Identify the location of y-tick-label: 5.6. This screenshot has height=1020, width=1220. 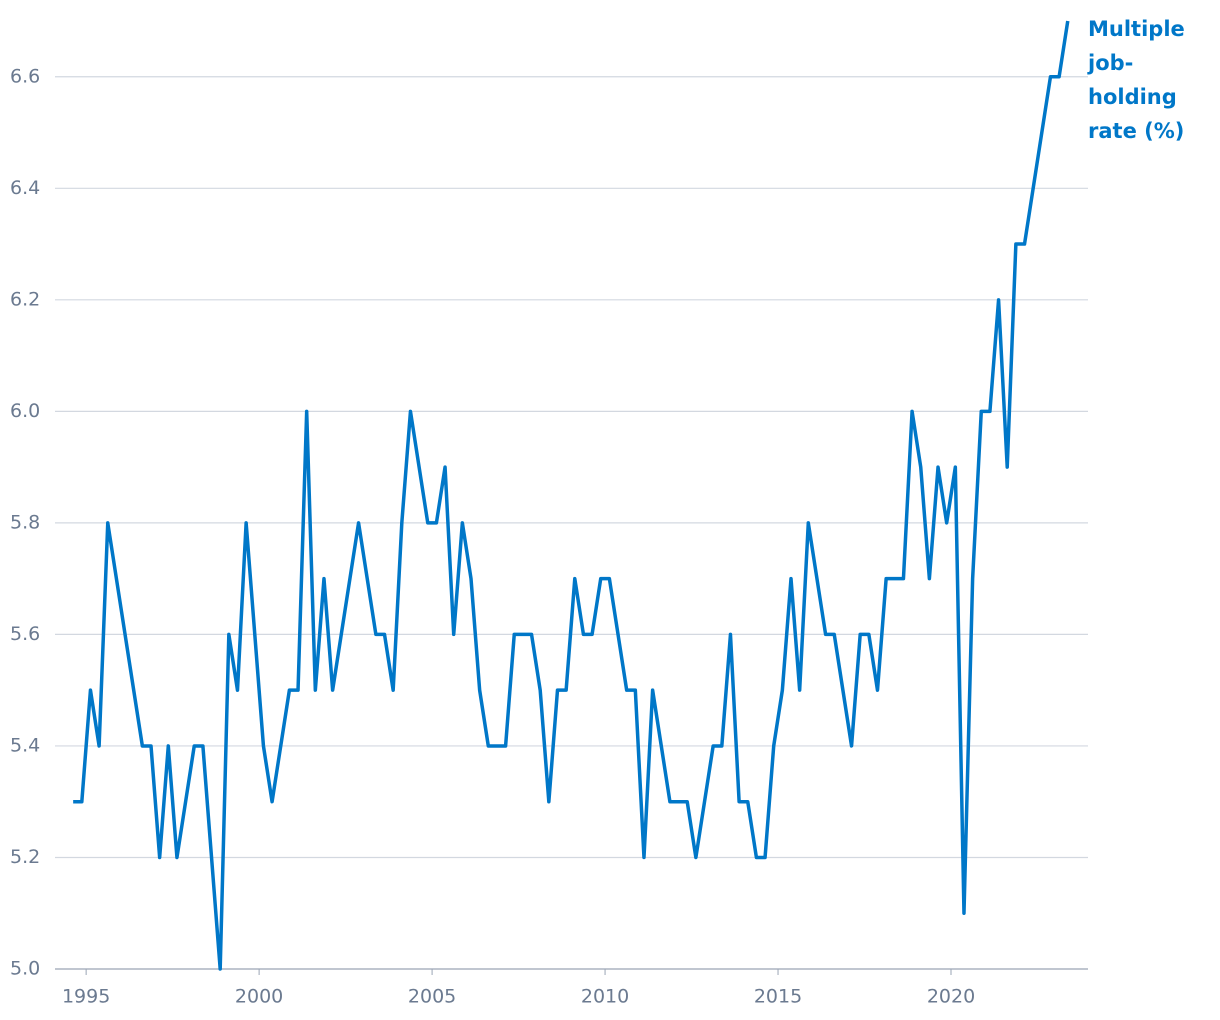
(25, 634).